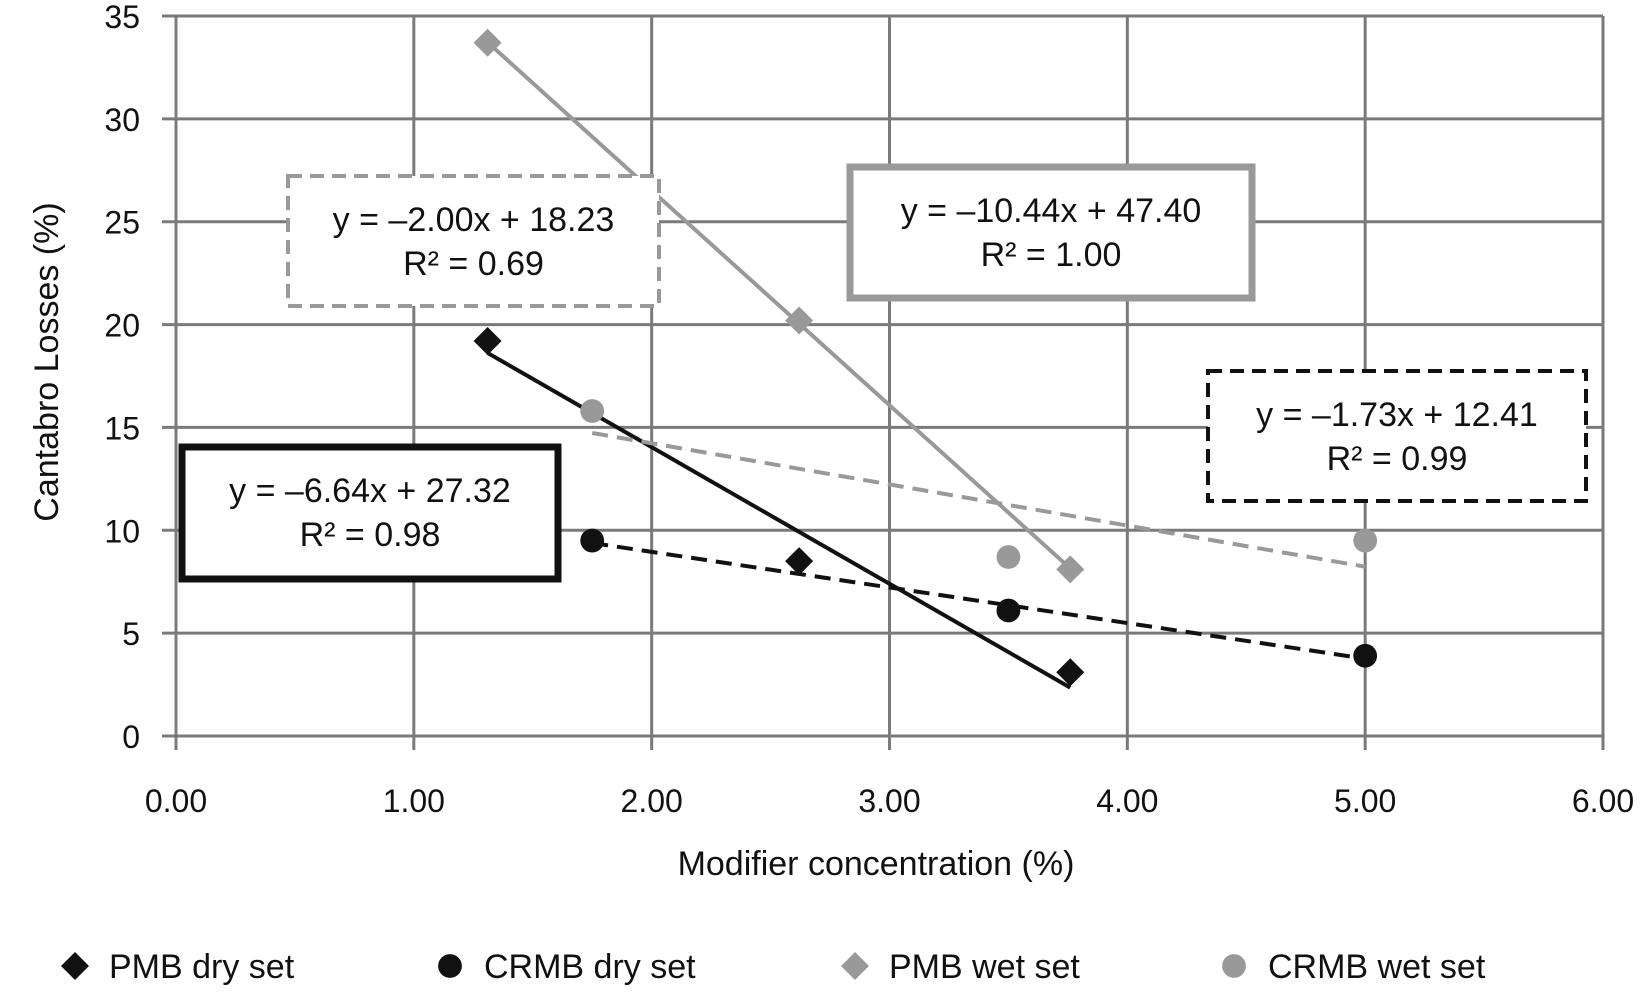  I want to click on trendline-equation: y = –6.64x + 27.32, so click(370, 491).